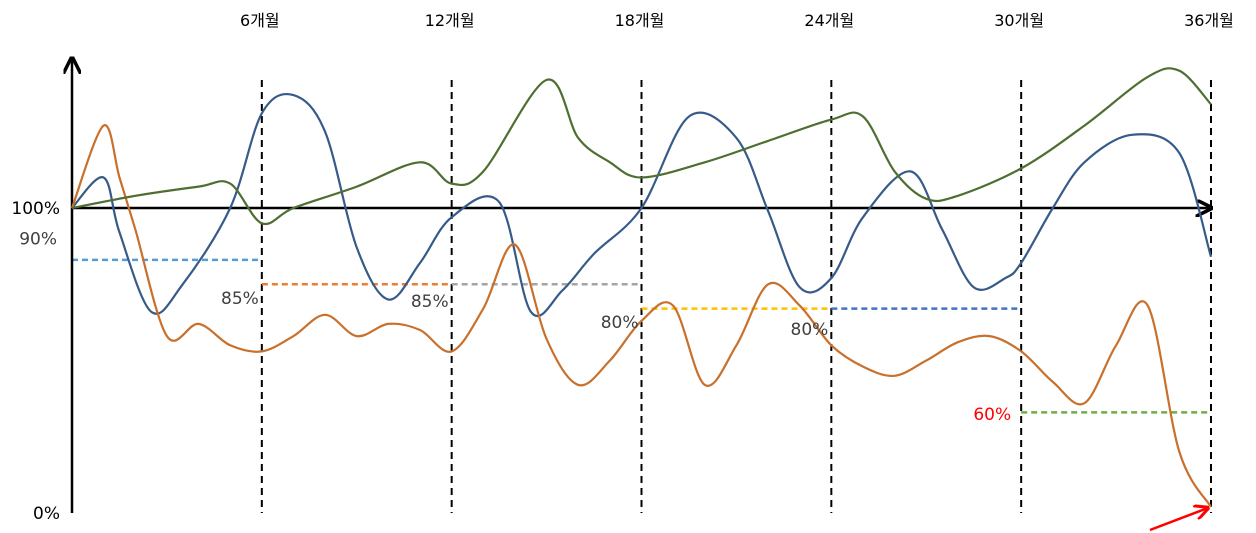 This screenshot has width=1256, height=533. Describe the element at coordinates (260, 20) in the screenshot. I see `x-tick-label: 6개월` at that location.